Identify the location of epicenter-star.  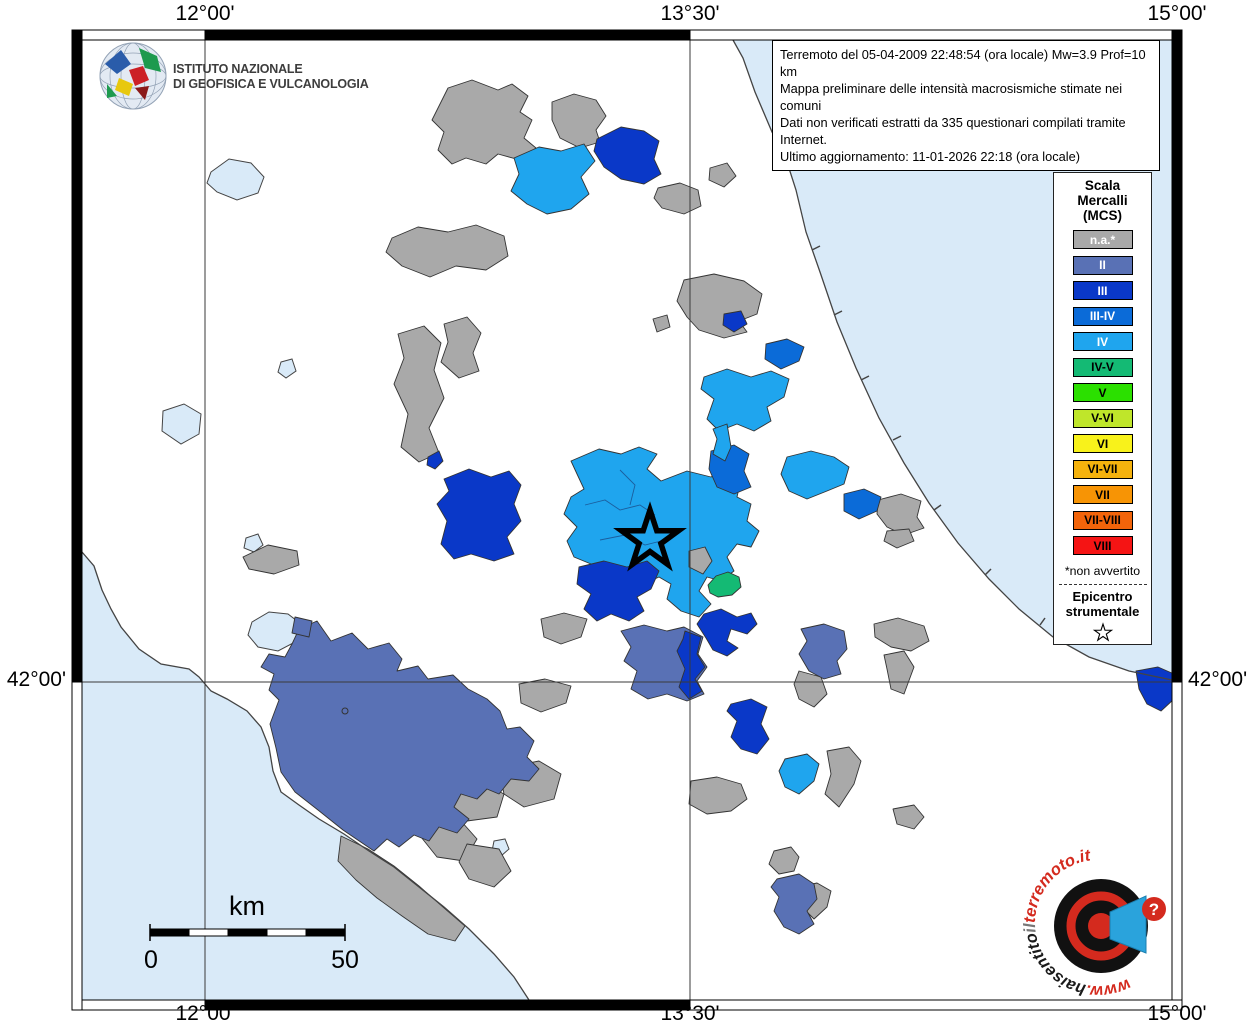
(650, 536).